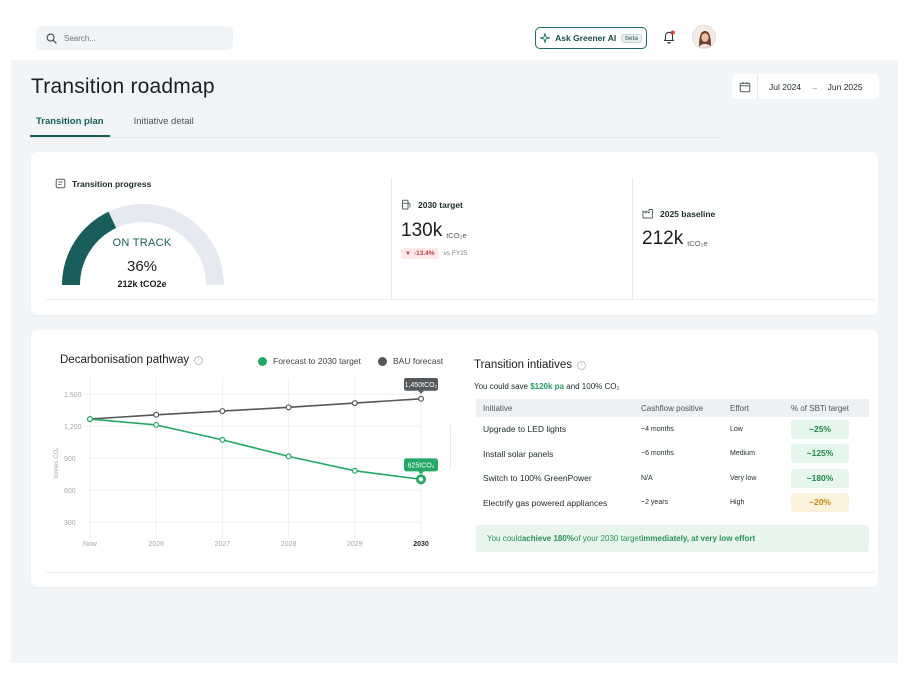  What do you see at coordinates (440, 204) in the screenshot?
I see `target-label-text: 2030 target` at bounding box center [440, 204].